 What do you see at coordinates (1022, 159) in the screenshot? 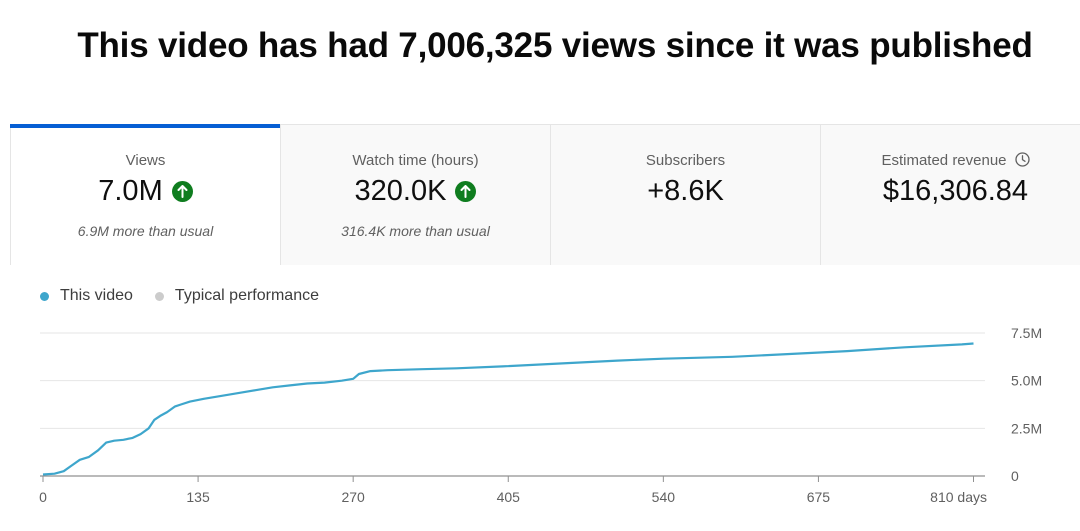
I see `clock-icon` at bounding box center [1022, 159].